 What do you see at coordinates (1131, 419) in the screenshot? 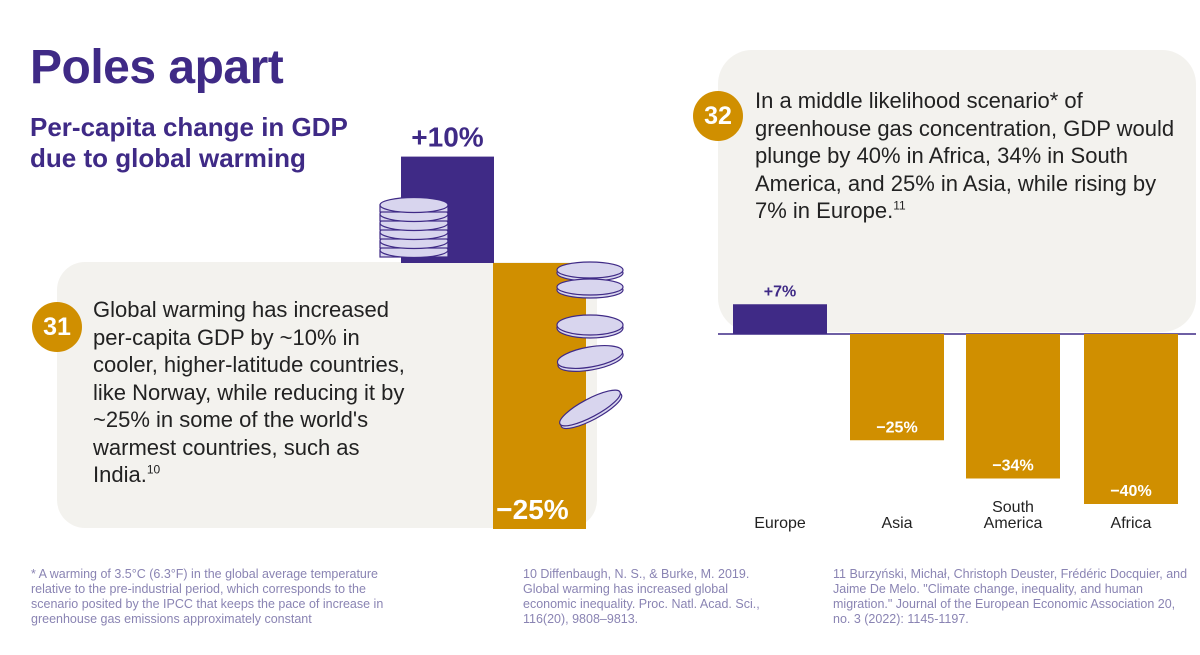
I see `bar-africa` at bounding box center [1131, 419].